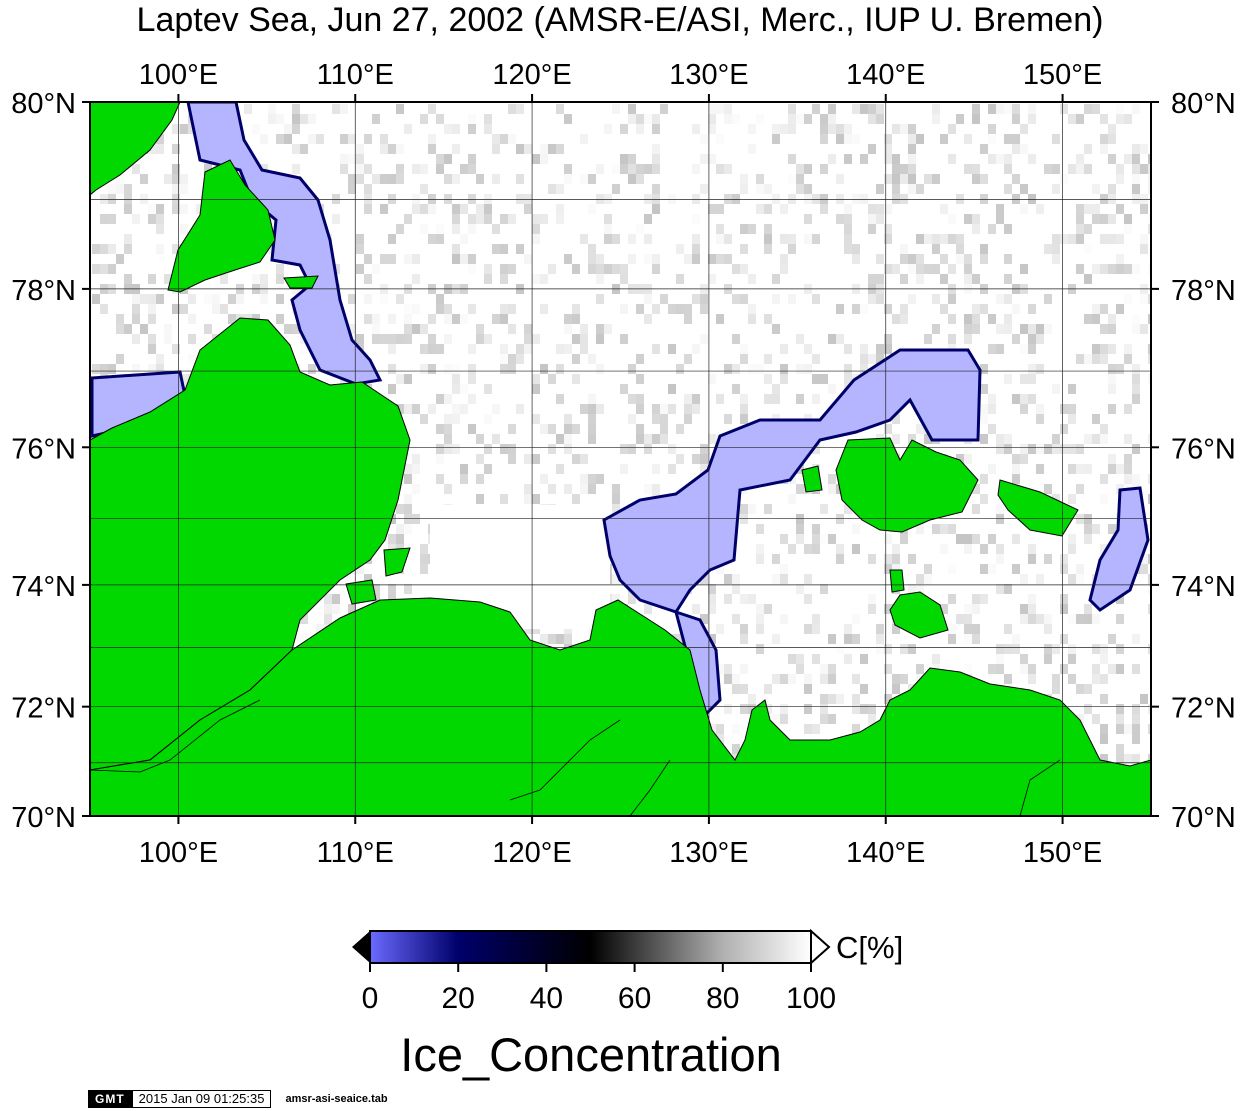  I want to click on lon-tick-label-bottom: 100°E, so click(178, 853).